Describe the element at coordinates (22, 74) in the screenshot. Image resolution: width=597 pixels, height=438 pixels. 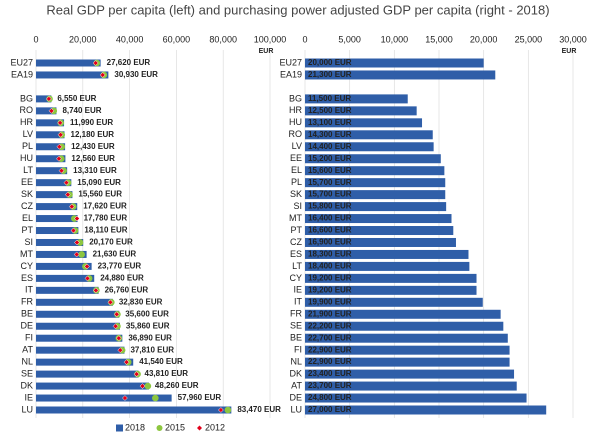
I see `y-tick-label: EA19` at that location.